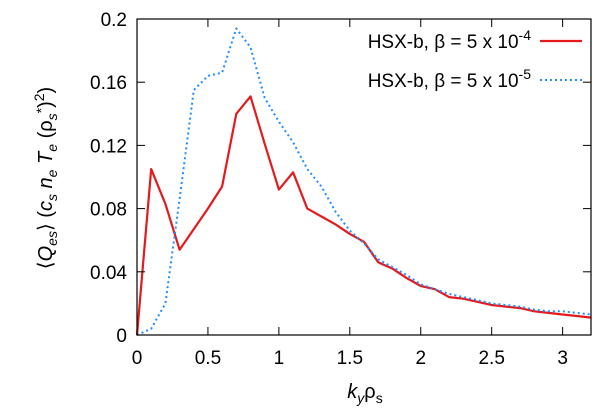  What do you see at coordinates (450, 79) in the screenshot?
I see `legend-label: HSX-b, β = 5 x 10-5` at bounding box center [450, 79].